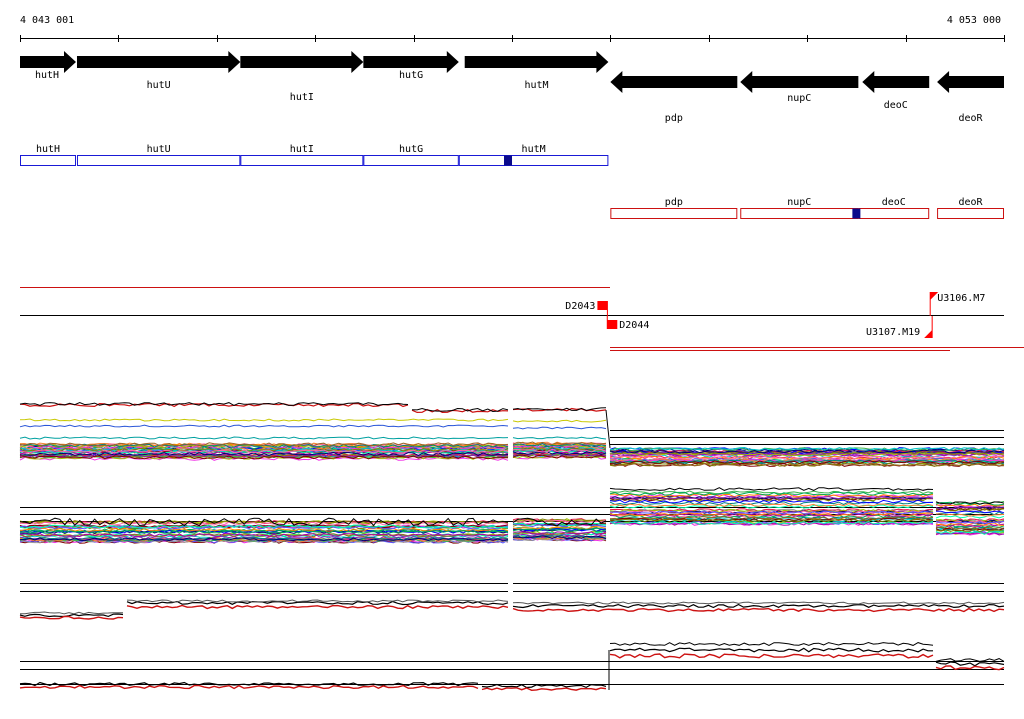 The image size is (1024, 719). What do you see at coordinates (580, 306) in the screenshot?
I see `probe-label-D2043: D2043` at bounding box center [580, 306].